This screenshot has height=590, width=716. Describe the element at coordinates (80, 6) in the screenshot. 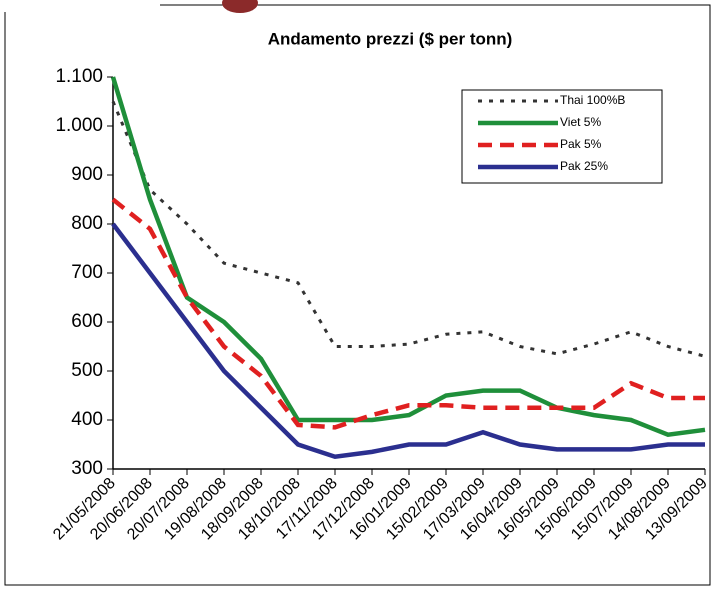

I see `header-mask` at that location.